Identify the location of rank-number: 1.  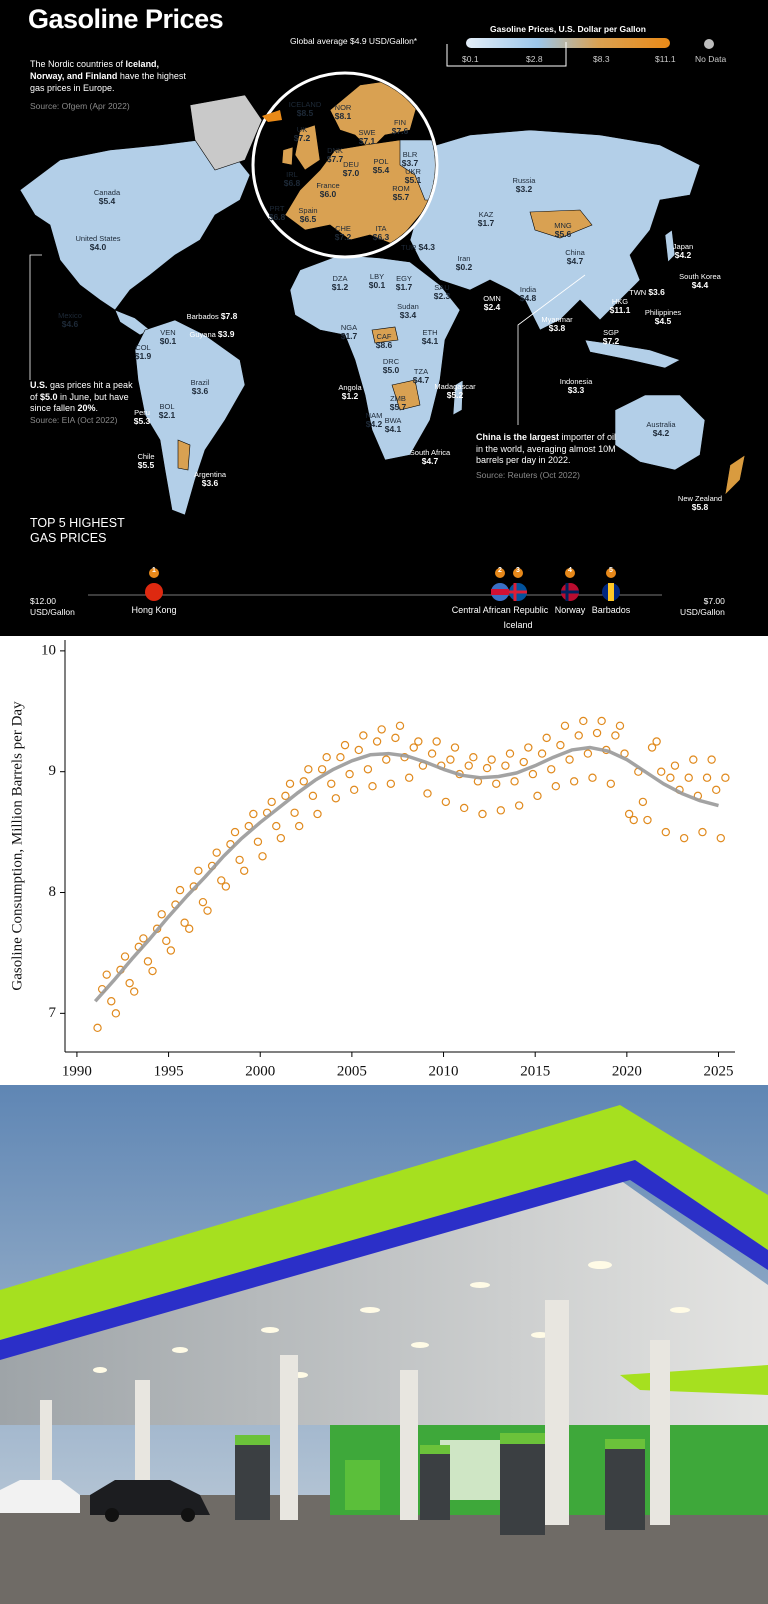
(154, 570).